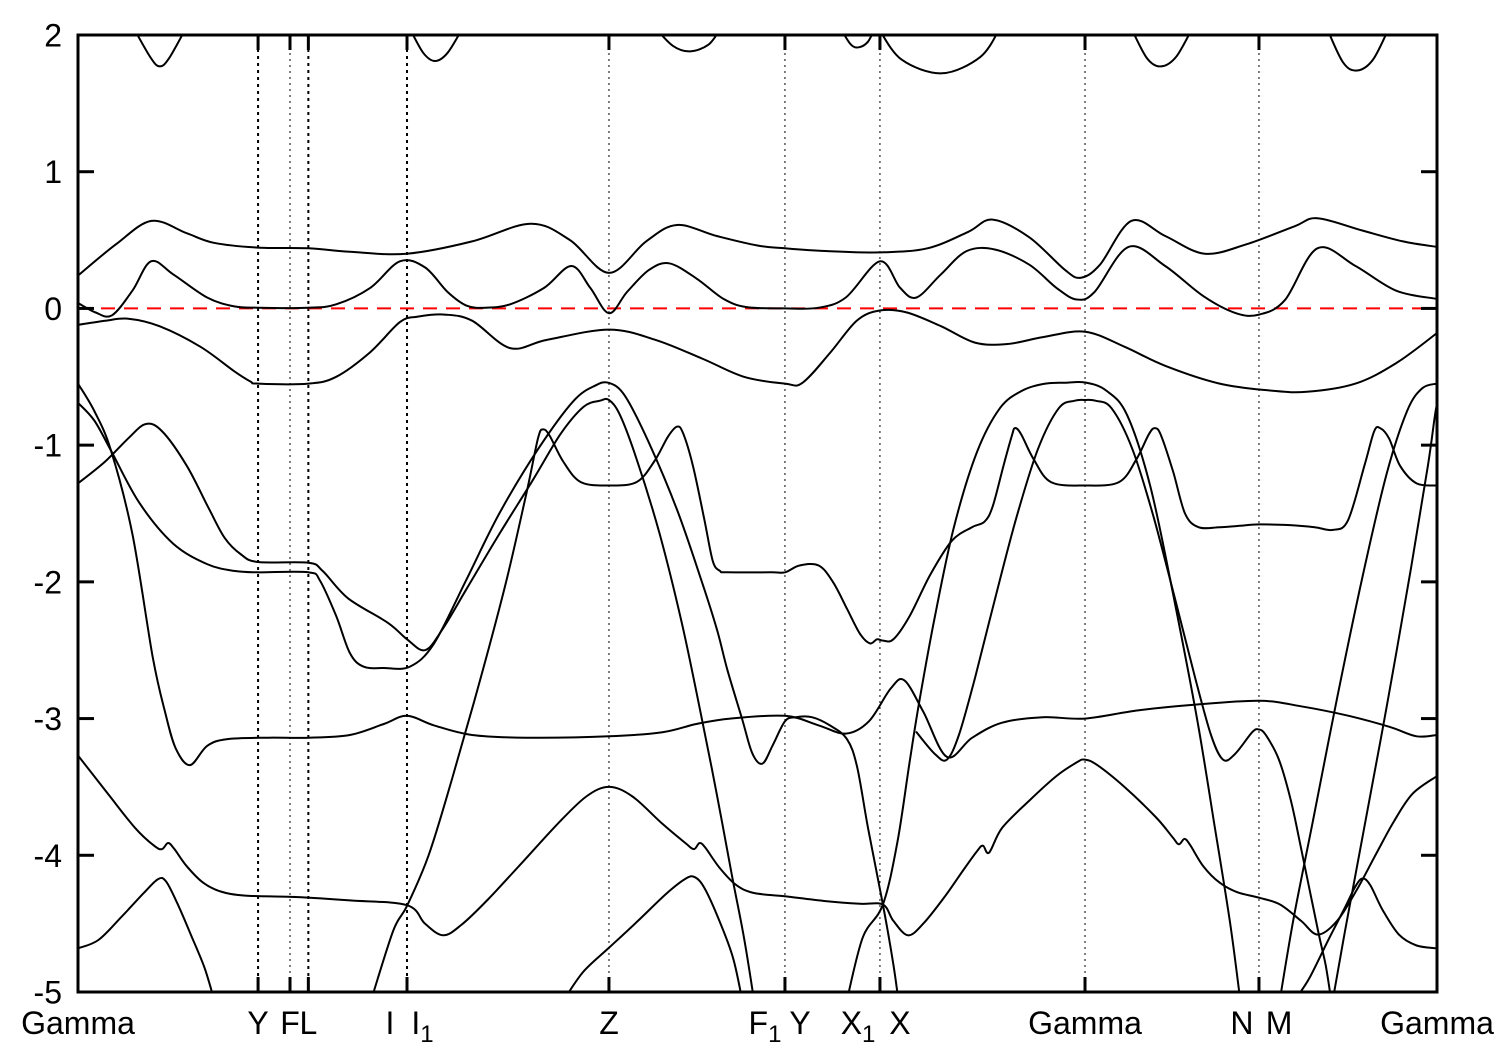 The width and height of the screenshot is (1500, 1050). Describe the element at coordinates (290, 1023) in the screenshot. I see `kpoint-label-f: F` at that location.